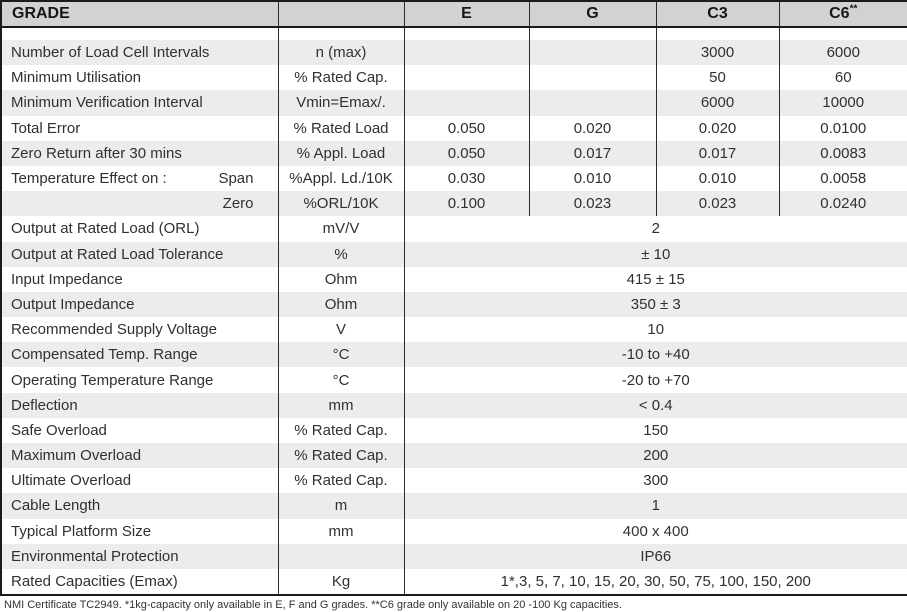 This screenshot has width=907, height=612. Describe the element at coordinates (56, 506) in the screenshot. I see `param-label: Cable Length` at that location.